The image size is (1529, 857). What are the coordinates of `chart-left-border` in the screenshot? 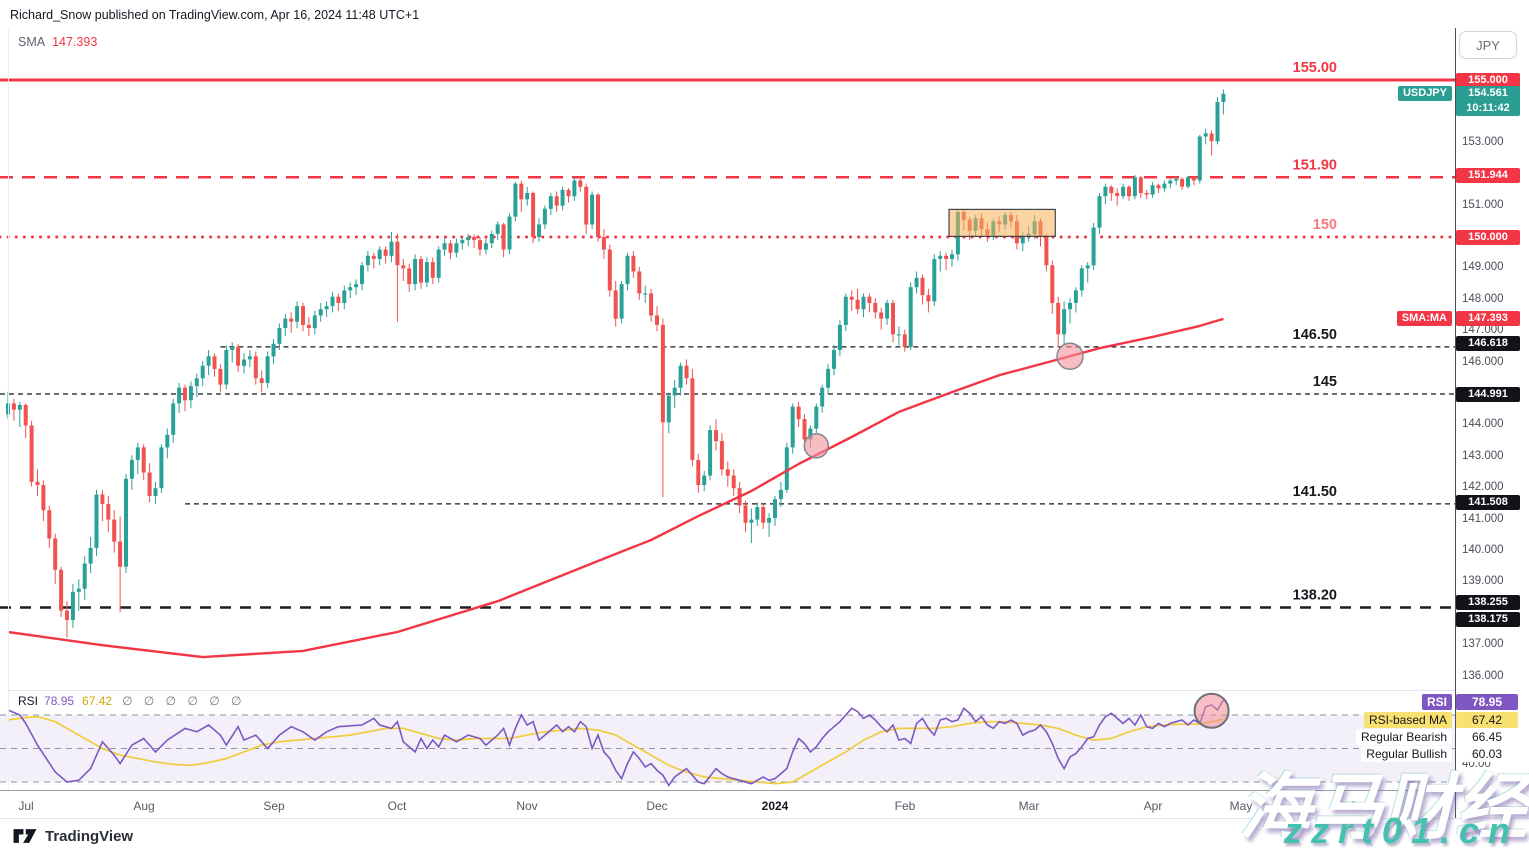 It's located at (8, 409).